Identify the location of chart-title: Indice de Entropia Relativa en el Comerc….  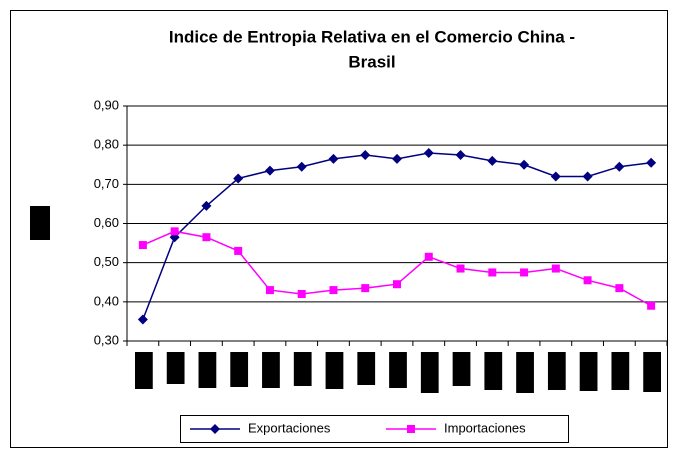
(372, 36).